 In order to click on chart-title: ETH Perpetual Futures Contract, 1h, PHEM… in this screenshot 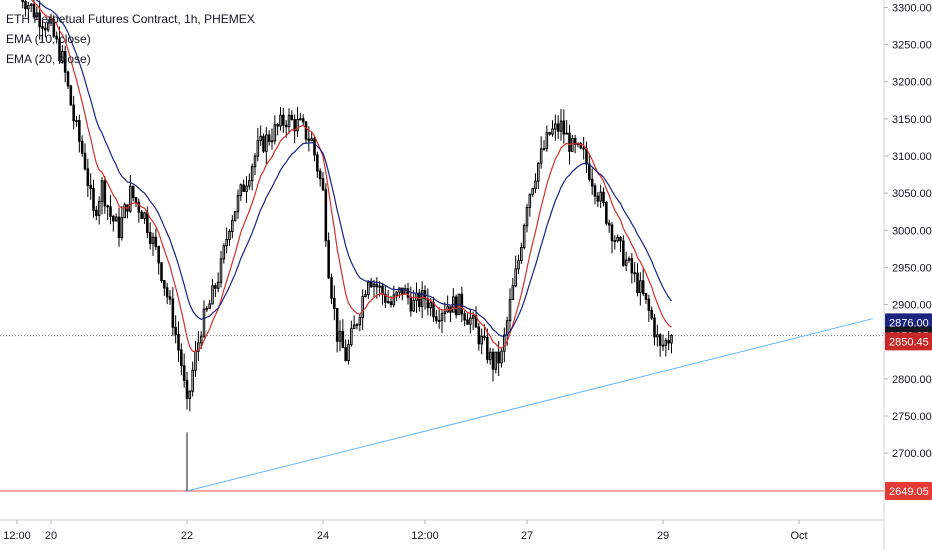, I will do `click(130, 19)`.